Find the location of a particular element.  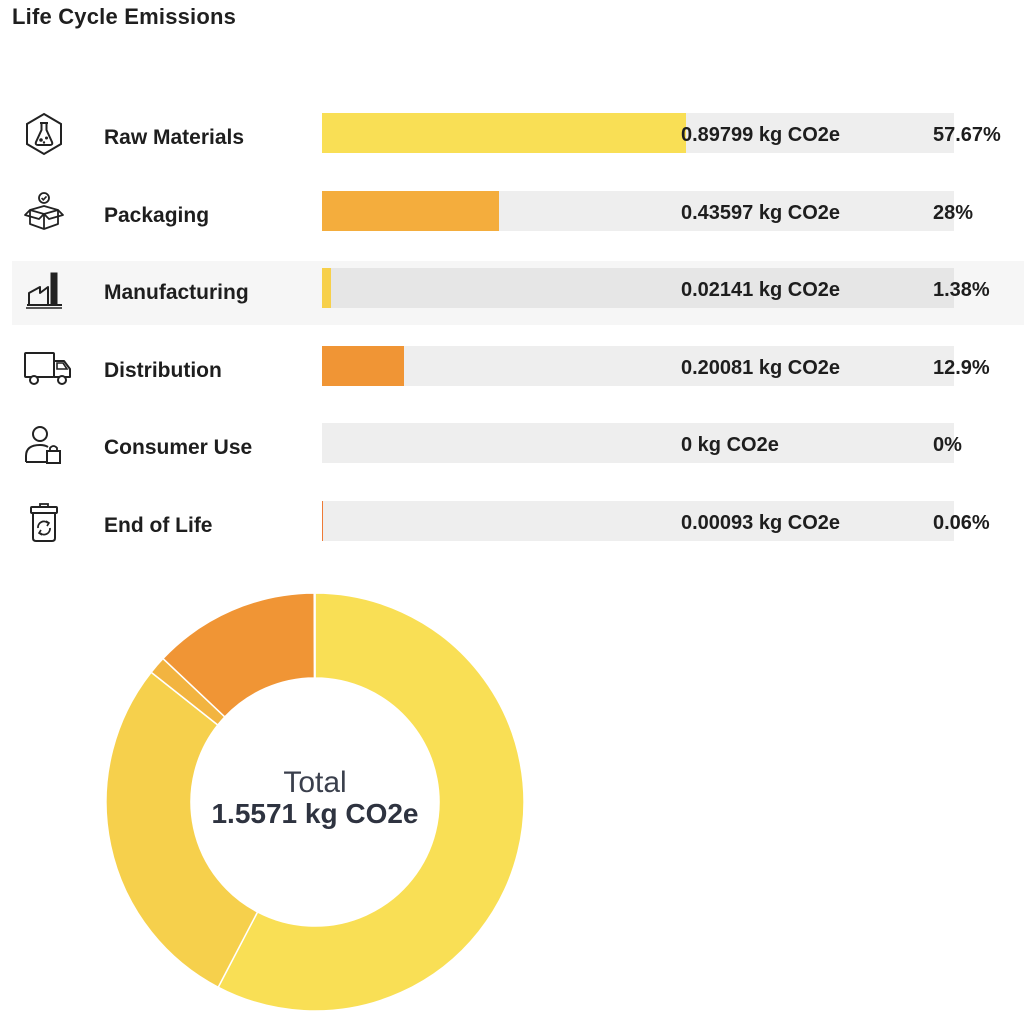

page-title: Life Cycle Emissions is located at coordinates (124, 16).